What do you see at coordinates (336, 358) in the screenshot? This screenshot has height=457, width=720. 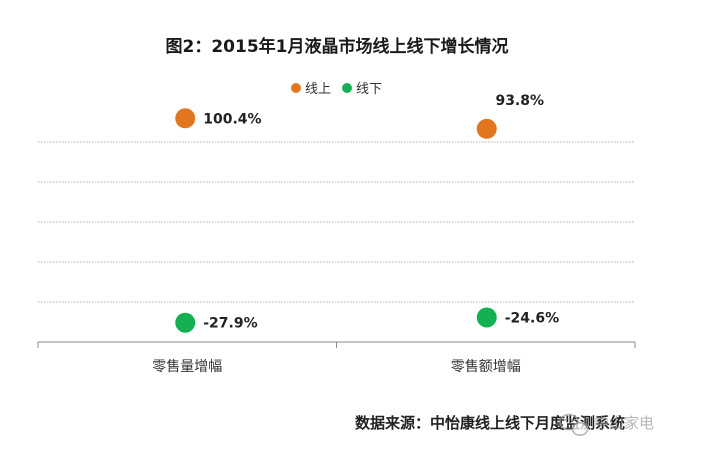 I see `x-axis: 零售量增幅 零售额增幅` at bounding box center [336, 358].